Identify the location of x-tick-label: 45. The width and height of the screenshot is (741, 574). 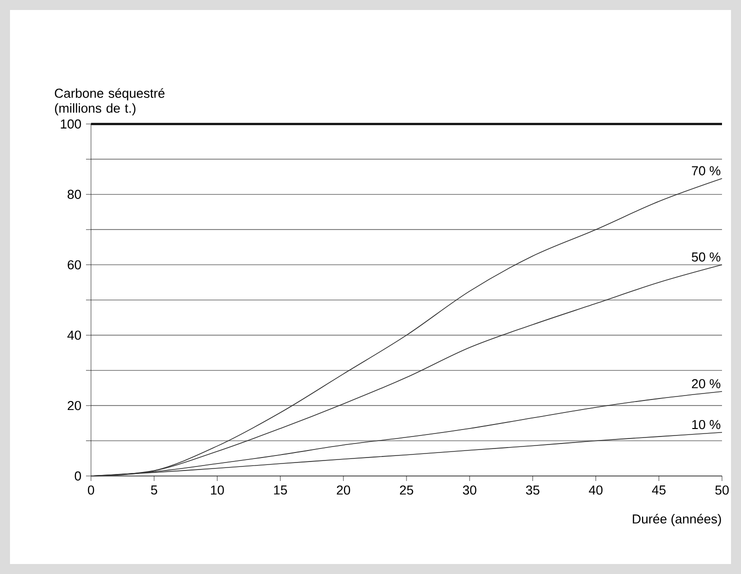
(659, 490).